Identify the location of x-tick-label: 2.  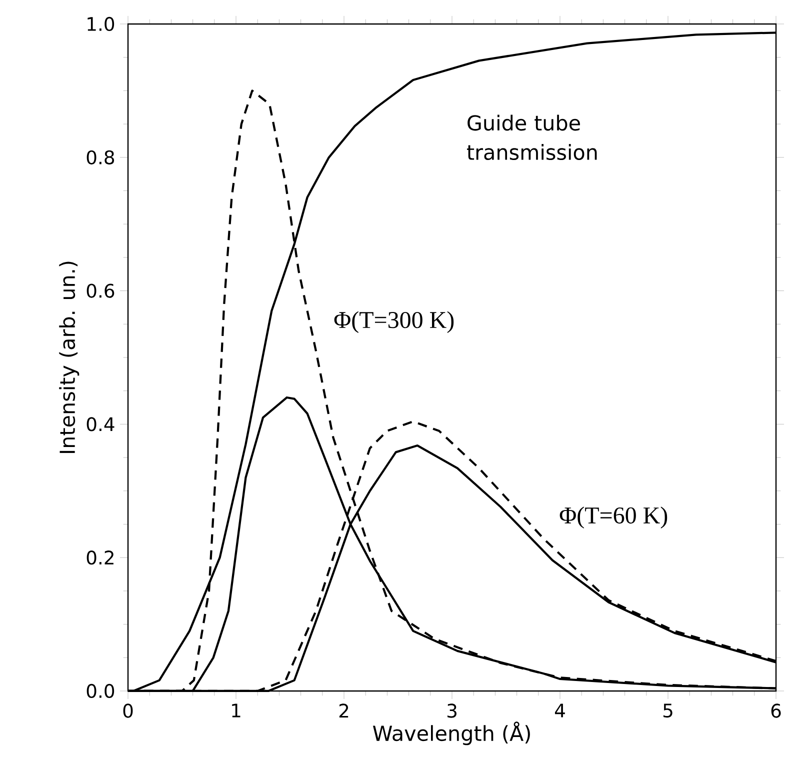
(343, 711).